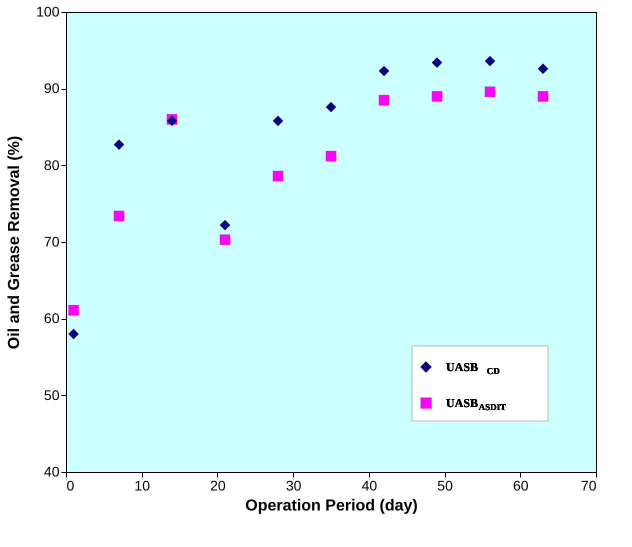 This screenshot has height=547, width=632. I want to click on y-tick-label: 100, so click(48, 12).